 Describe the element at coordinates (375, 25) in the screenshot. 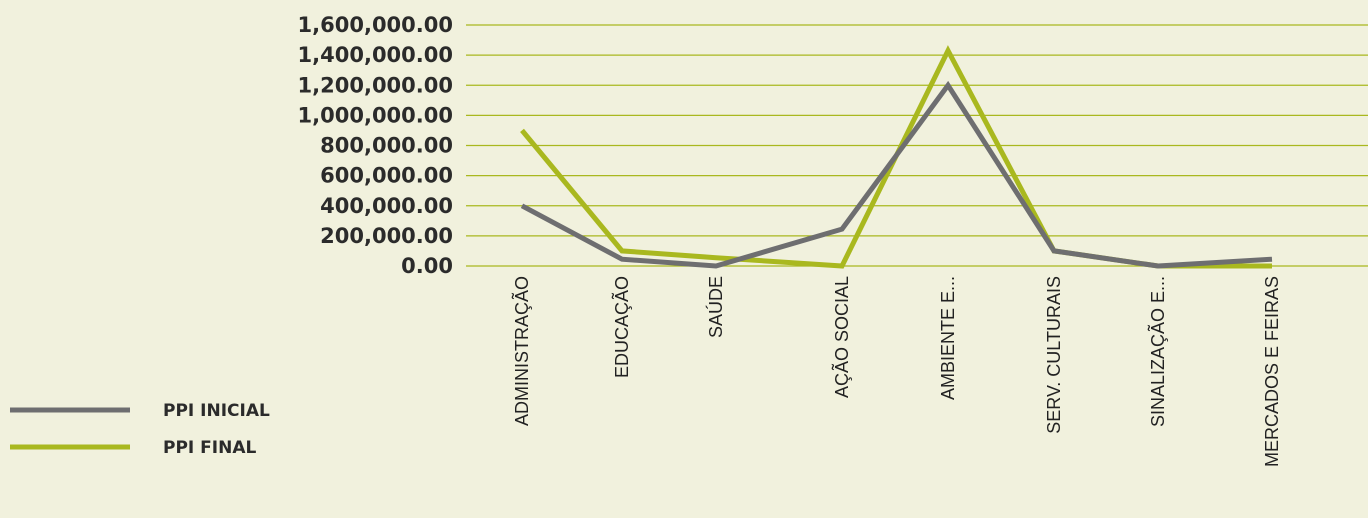

I see `y-tick-label: 1,600,000.00` at that location.